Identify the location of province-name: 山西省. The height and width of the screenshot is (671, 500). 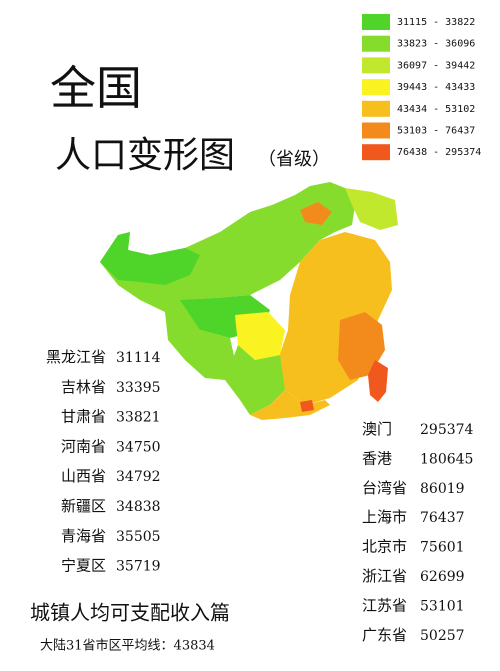
(83, 476).